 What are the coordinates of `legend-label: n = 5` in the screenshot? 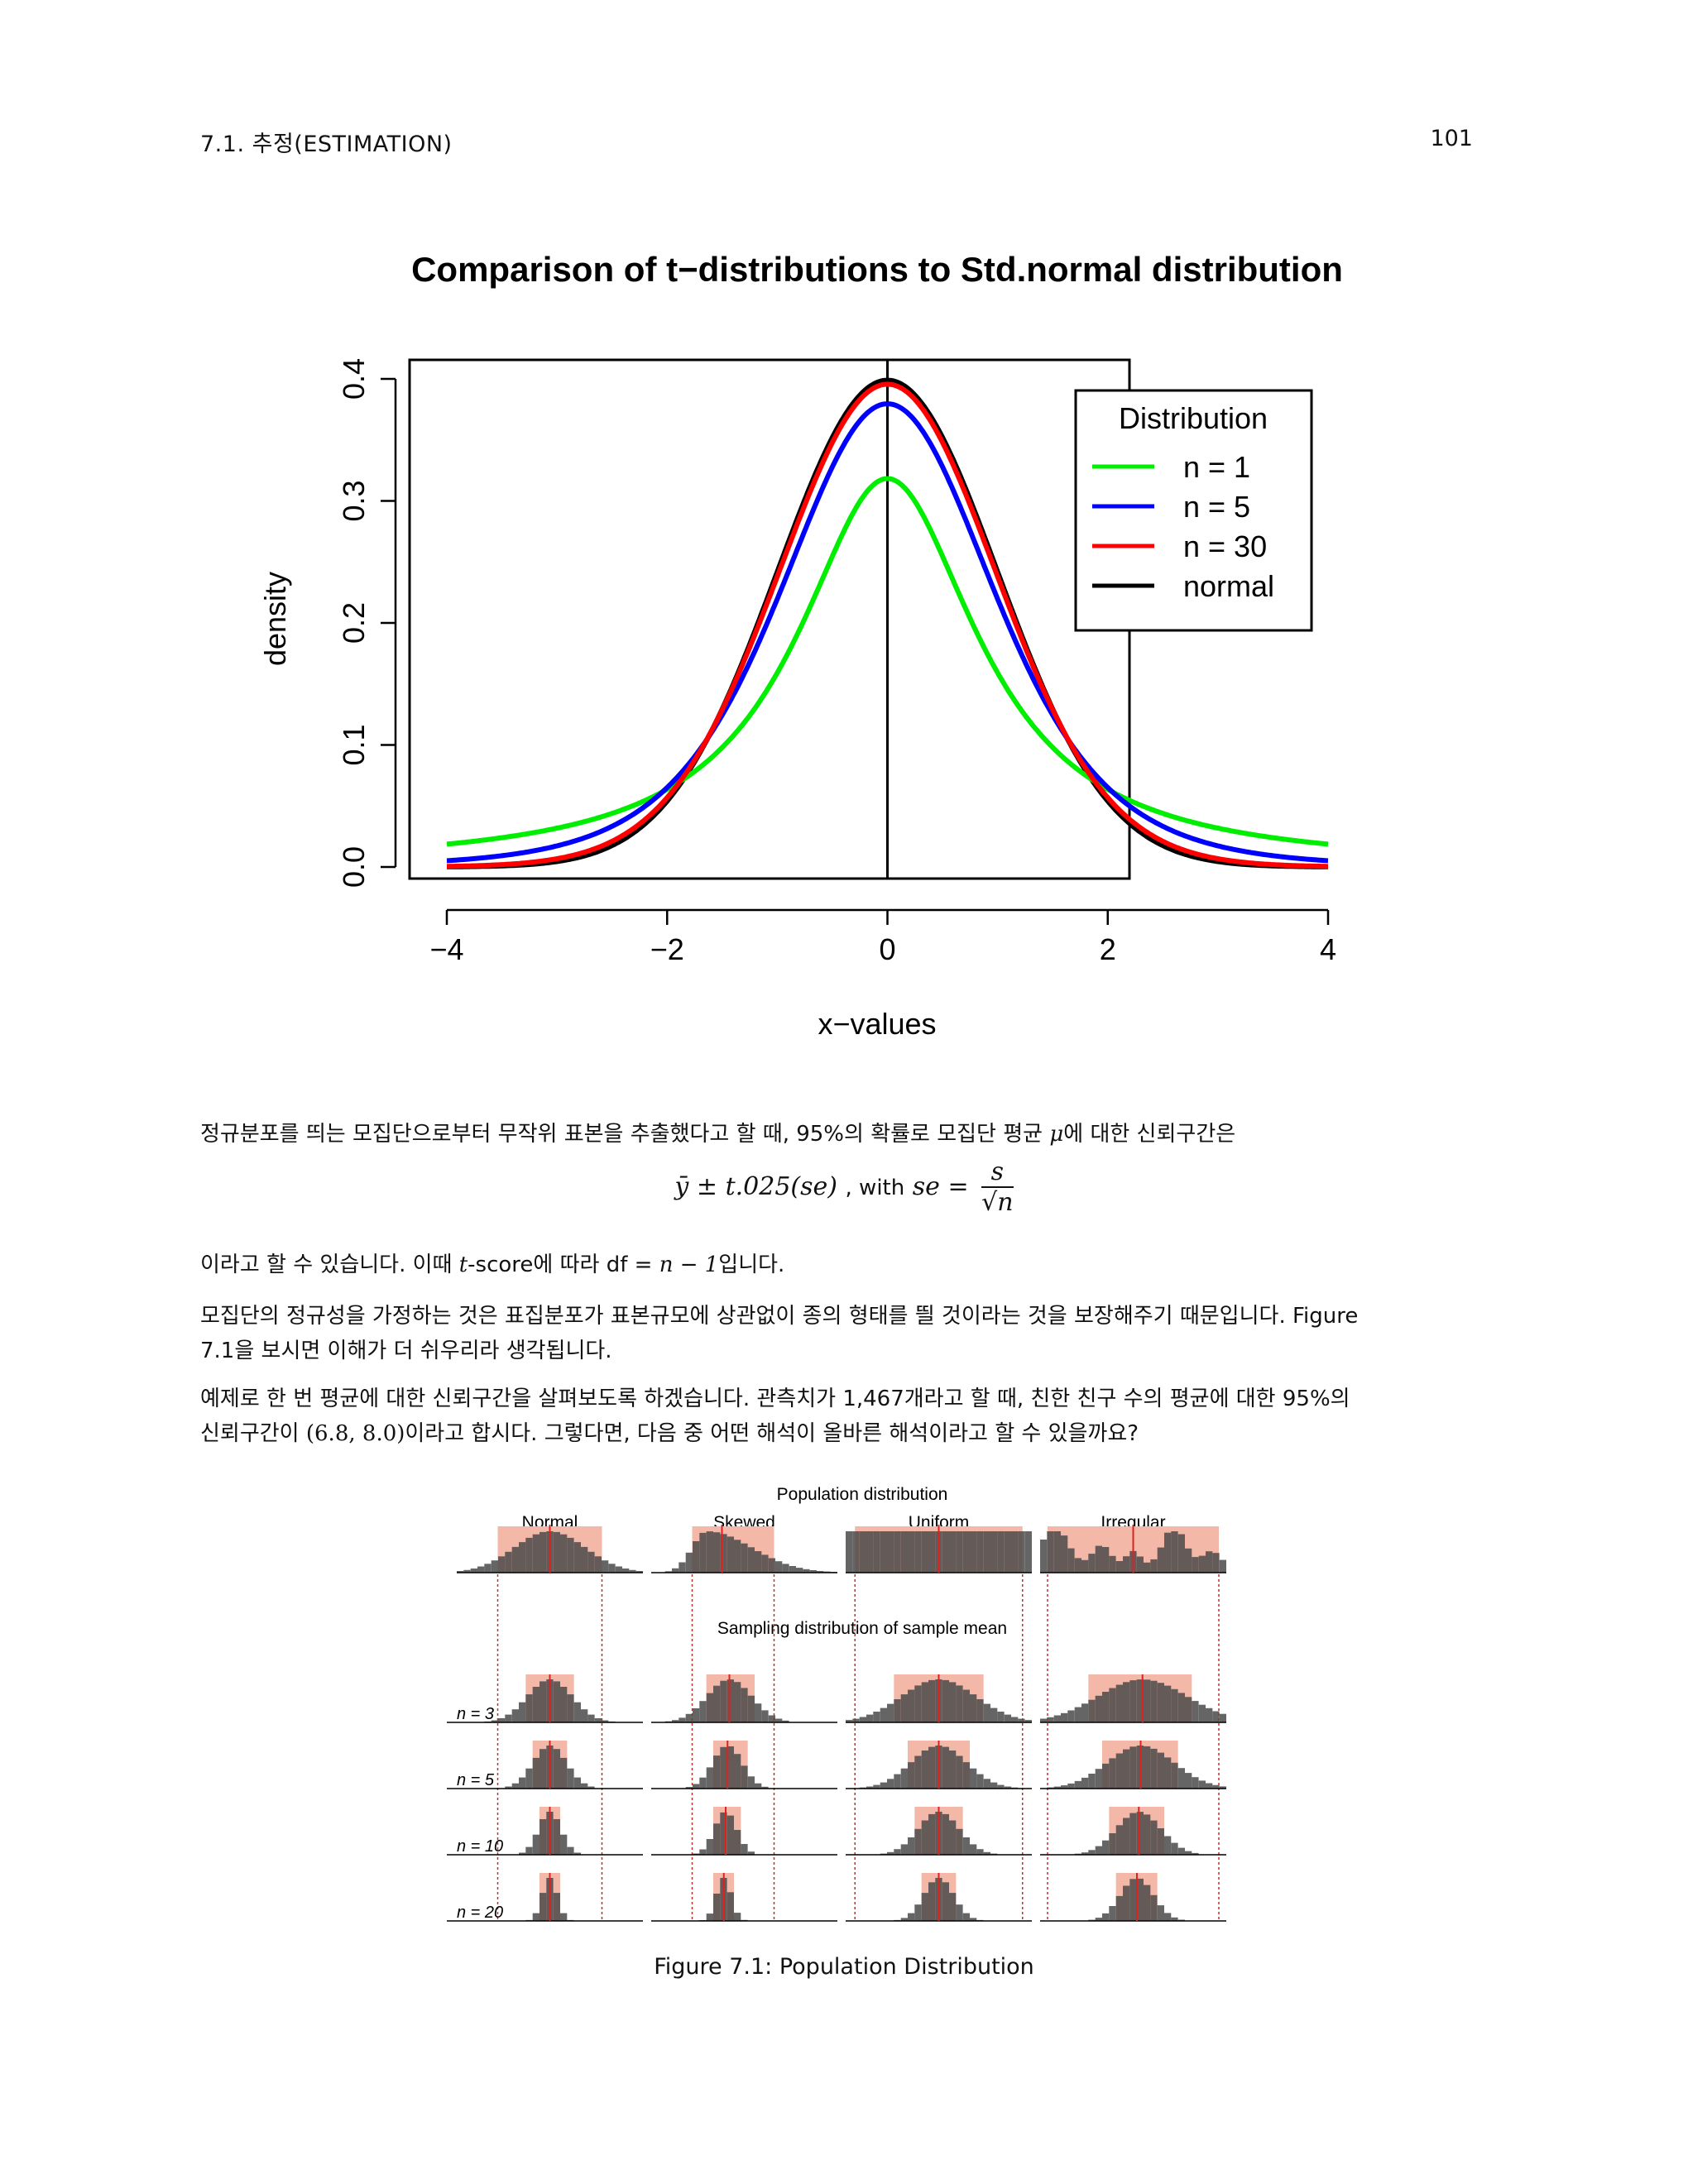 It's located at (1216, 507).